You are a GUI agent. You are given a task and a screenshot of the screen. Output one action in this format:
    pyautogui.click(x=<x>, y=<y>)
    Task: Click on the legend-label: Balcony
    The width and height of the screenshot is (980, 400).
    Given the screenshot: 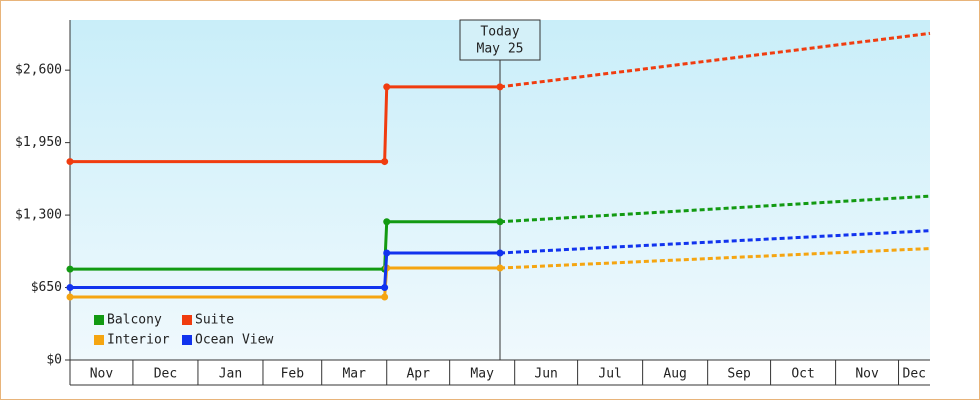 What is the action you would take?
    pyautogui.click(x=134, y=320)
    